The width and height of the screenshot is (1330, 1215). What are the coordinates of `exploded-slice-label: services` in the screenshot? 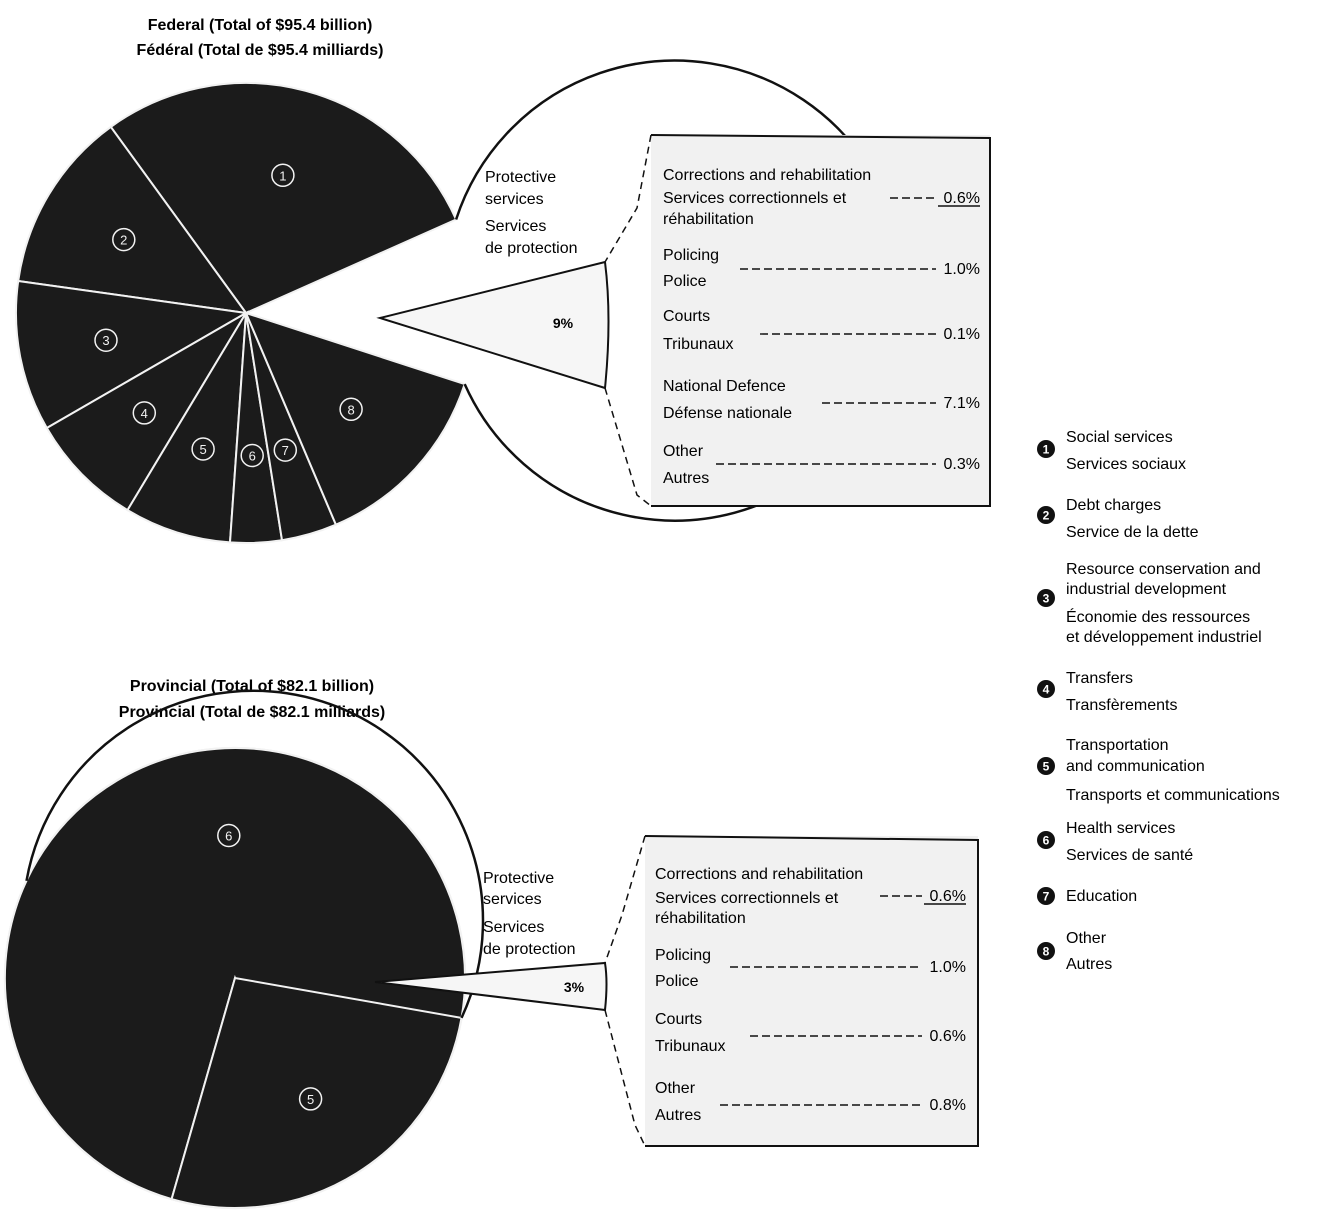 It's located at (514, 199).